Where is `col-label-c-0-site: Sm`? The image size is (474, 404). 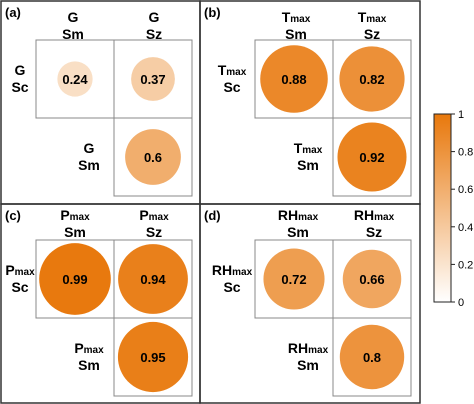 col-label-c-0-site: Sm is located at coordinates (75, 232).